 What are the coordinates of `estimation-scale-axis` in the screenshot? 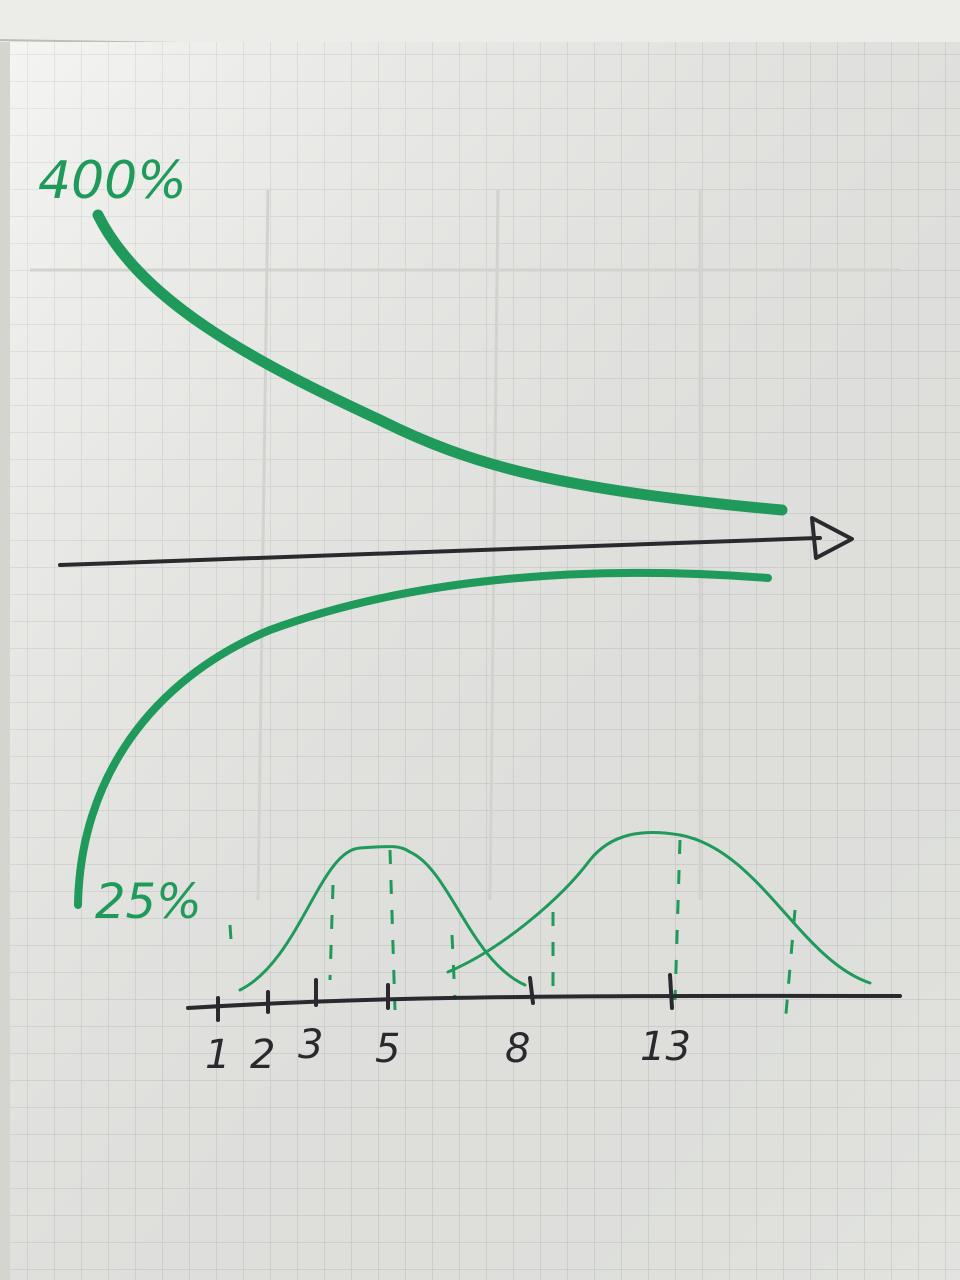 It's located at (544, 997).